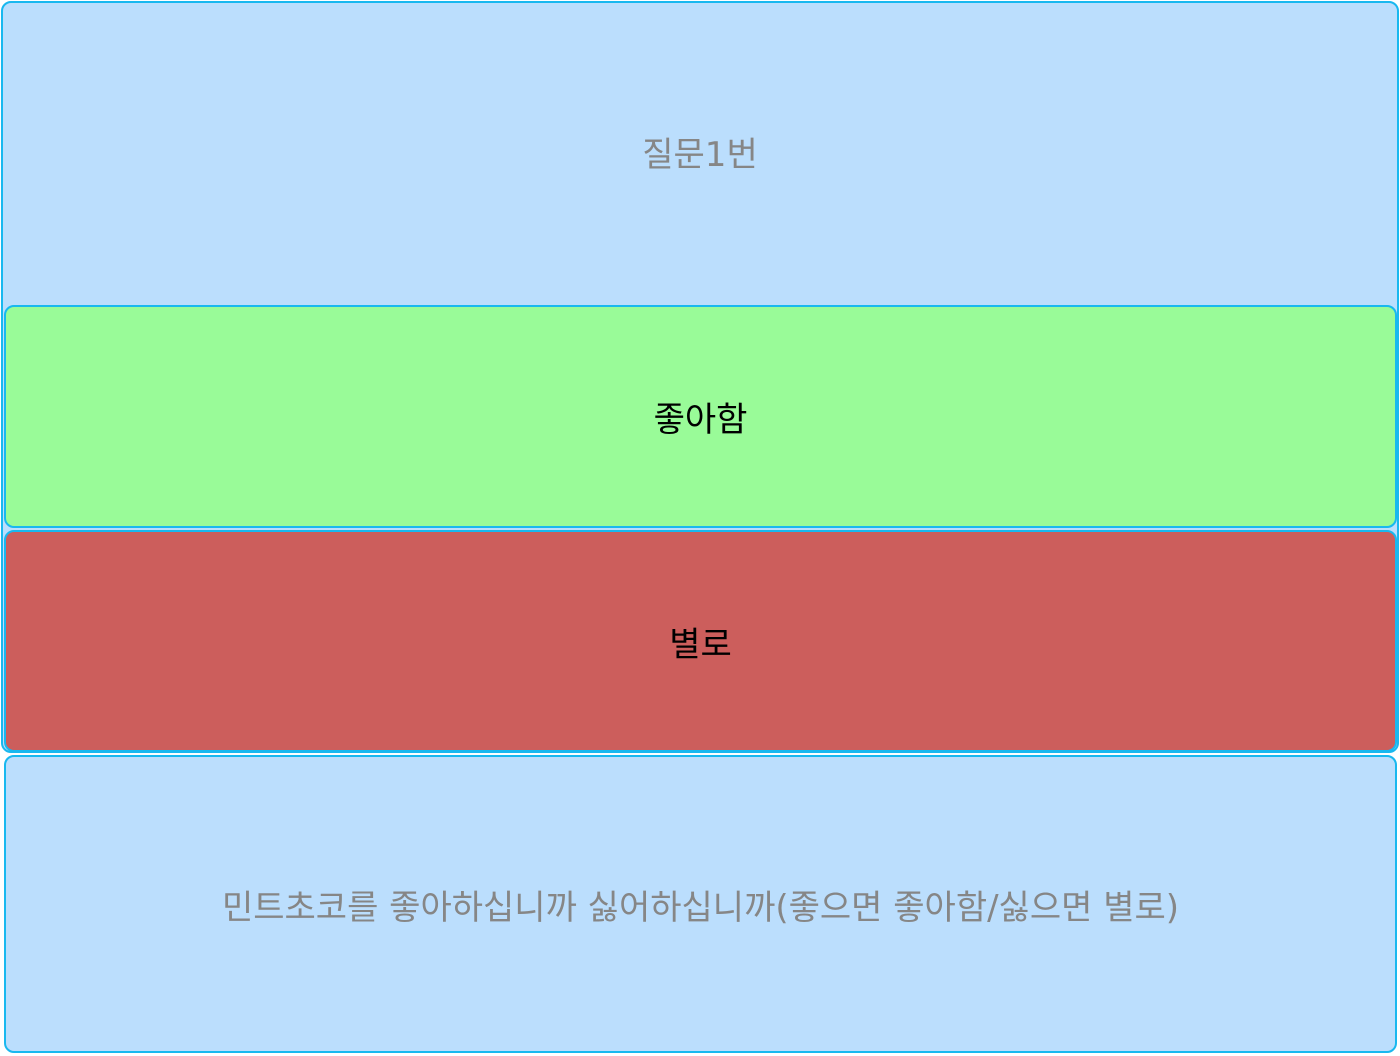 This screenshot has height=1056, width=1400. Describe the element at coordinates (700, 644) in the screenshot. I see `dislike-button-label: 별로` at that location.